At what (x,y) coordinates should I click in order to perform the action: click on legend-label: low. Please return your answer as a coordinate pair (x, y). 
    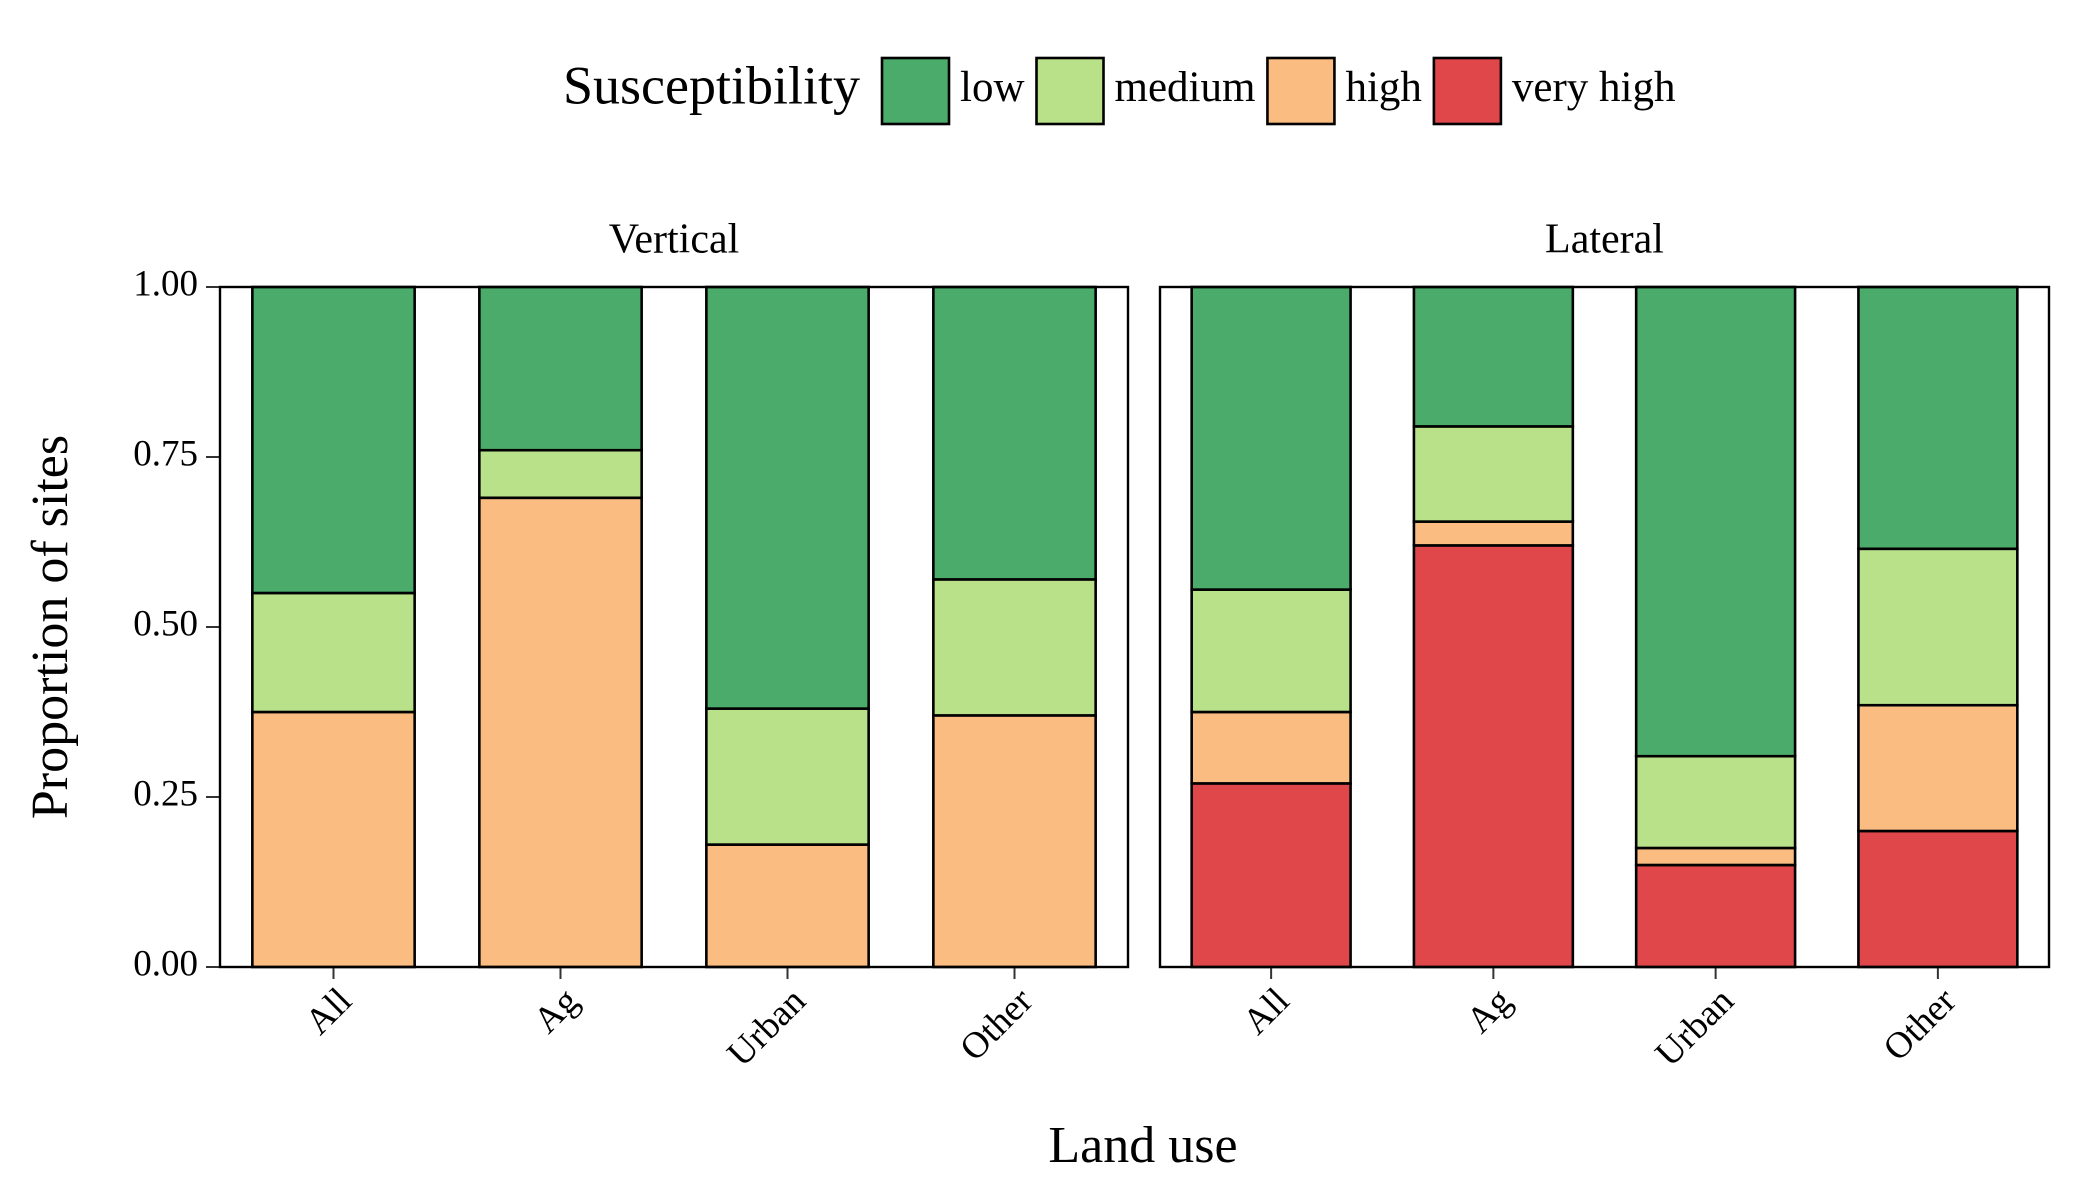
    Looking at the image, I should click on (992, 87).